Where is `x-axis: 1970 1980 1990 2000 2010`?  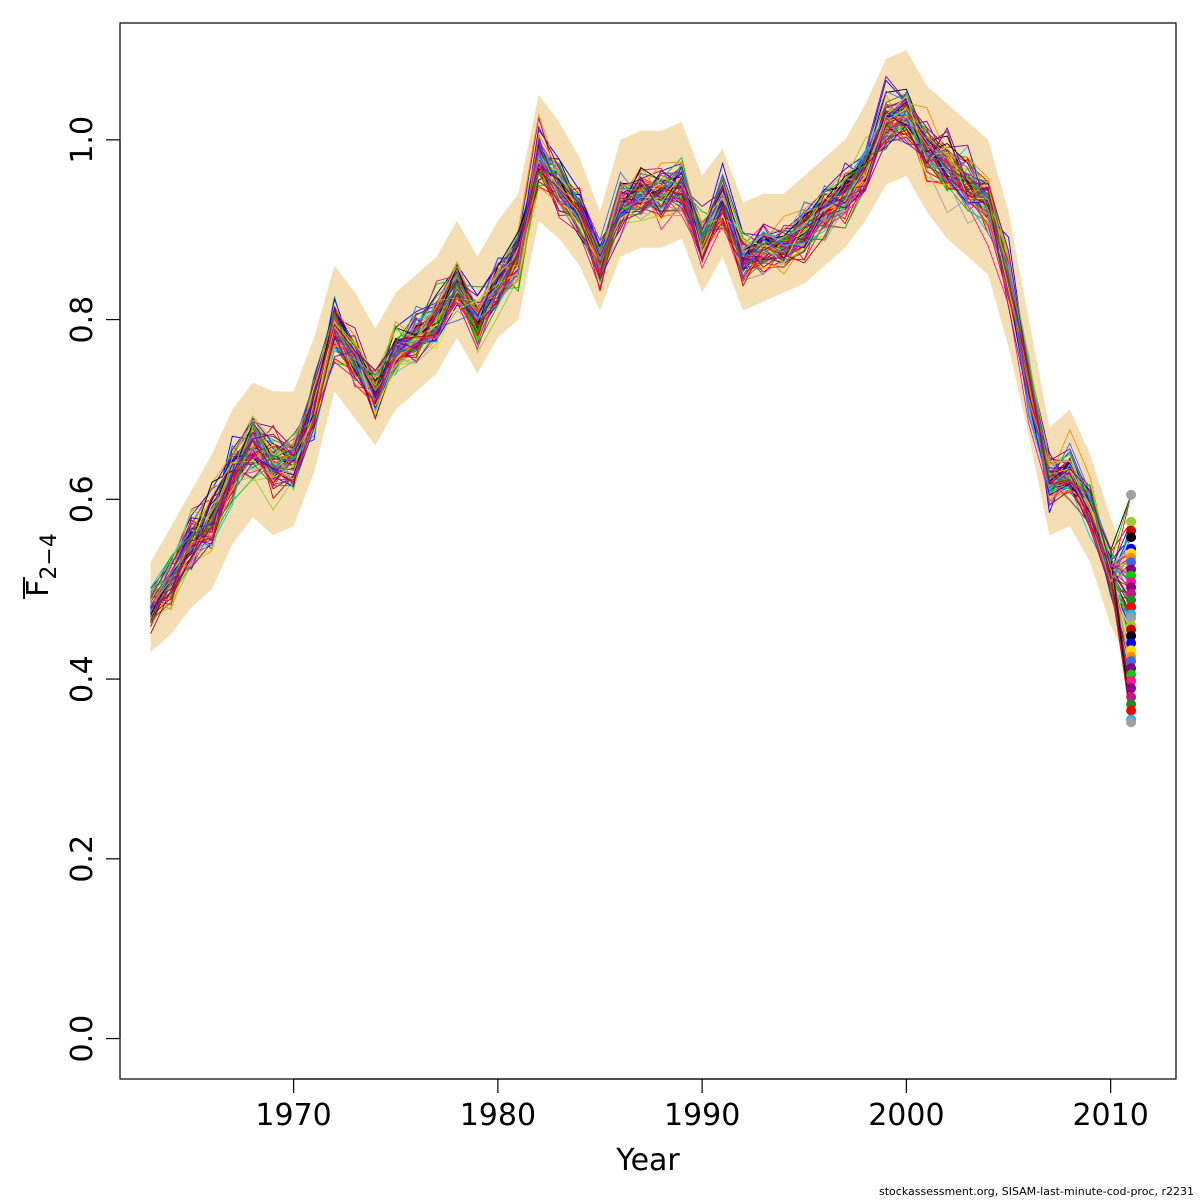
x-axis: 1970 1980 1990 2000 2010 is located at coordinates (702, 1105).